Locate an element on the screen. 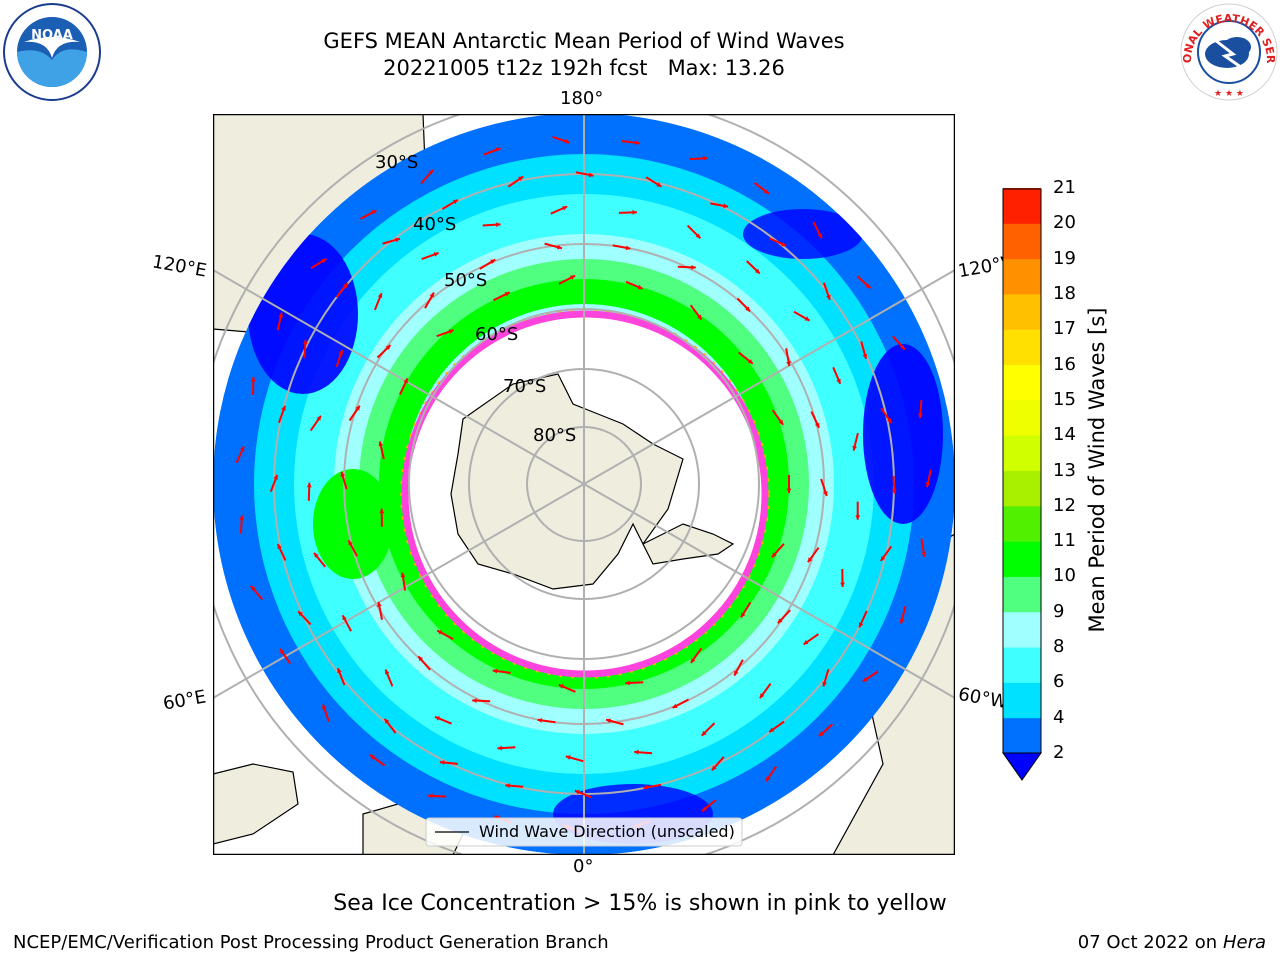 This screenshot has height=960, width=1280. legend-label: Wind Wave Direction (unscaled) is located at coordinates (607, 831).